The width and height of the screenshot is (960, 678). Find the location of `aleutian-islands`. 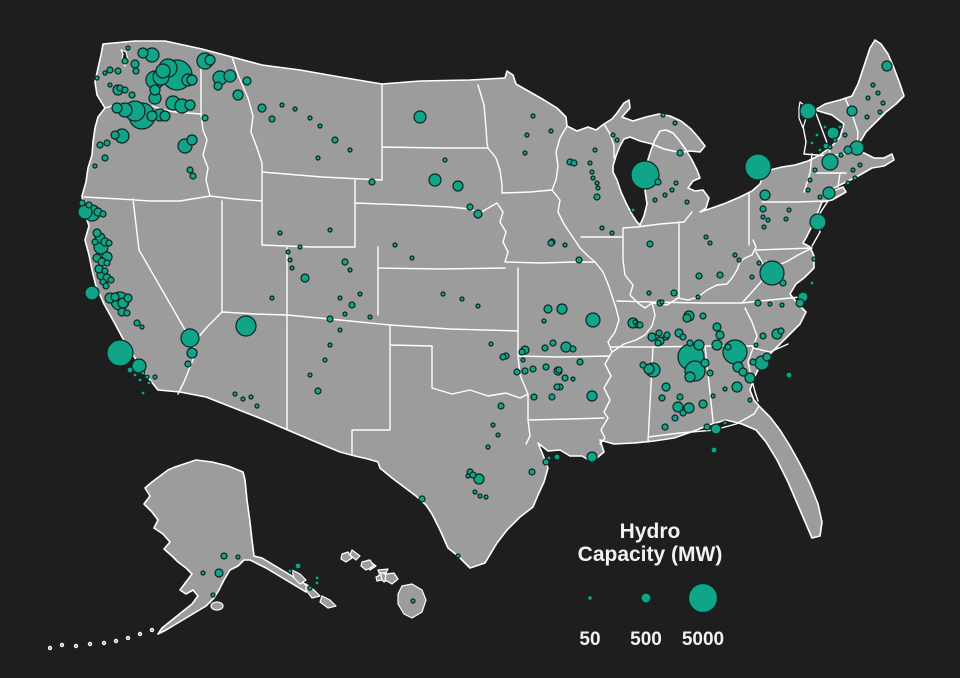

aleutian-islands is located at coordinates (101, 639).